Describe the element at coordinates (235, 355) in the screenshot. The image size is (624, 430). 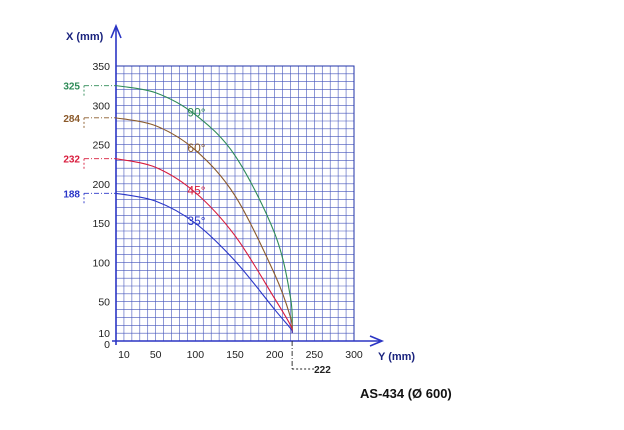
I see `x-tick-label: 150` at that location.